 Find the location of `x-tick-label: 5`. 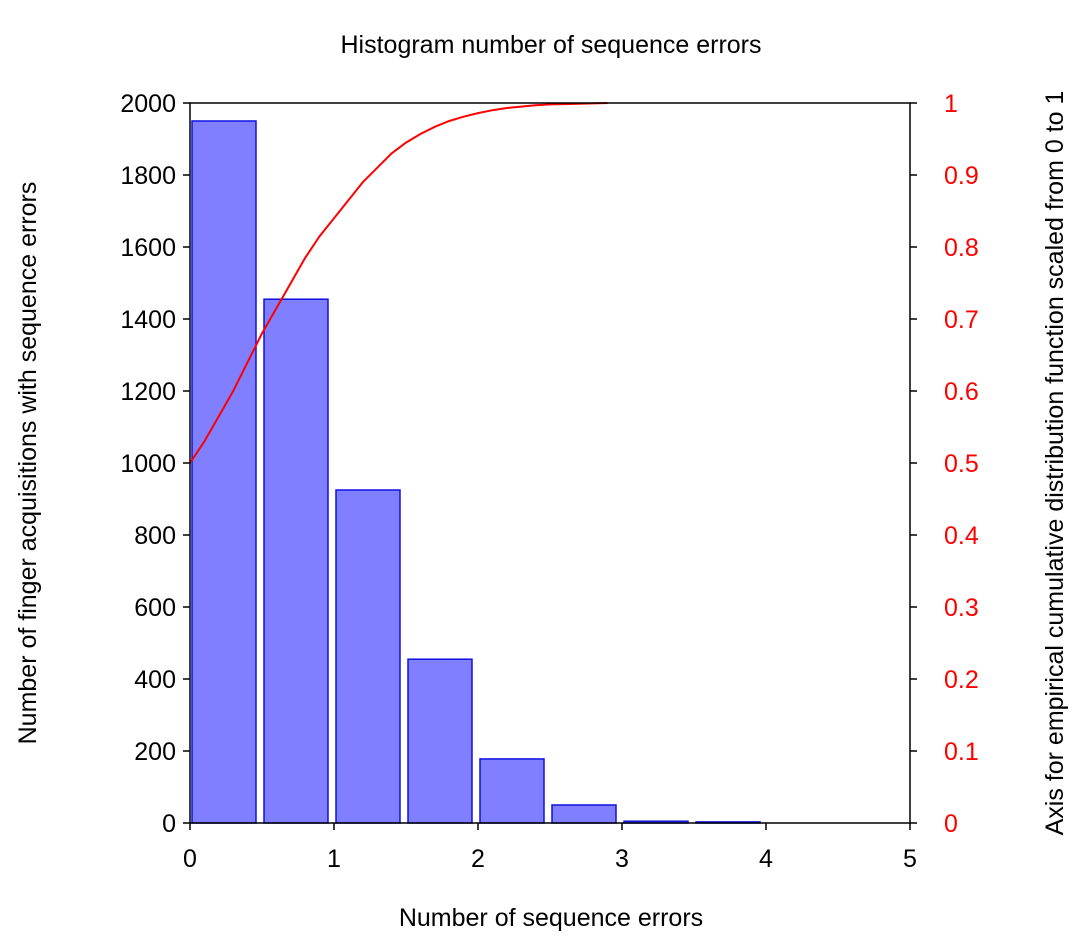

x-tick-label: 5 is located at coordinates (910, 859).